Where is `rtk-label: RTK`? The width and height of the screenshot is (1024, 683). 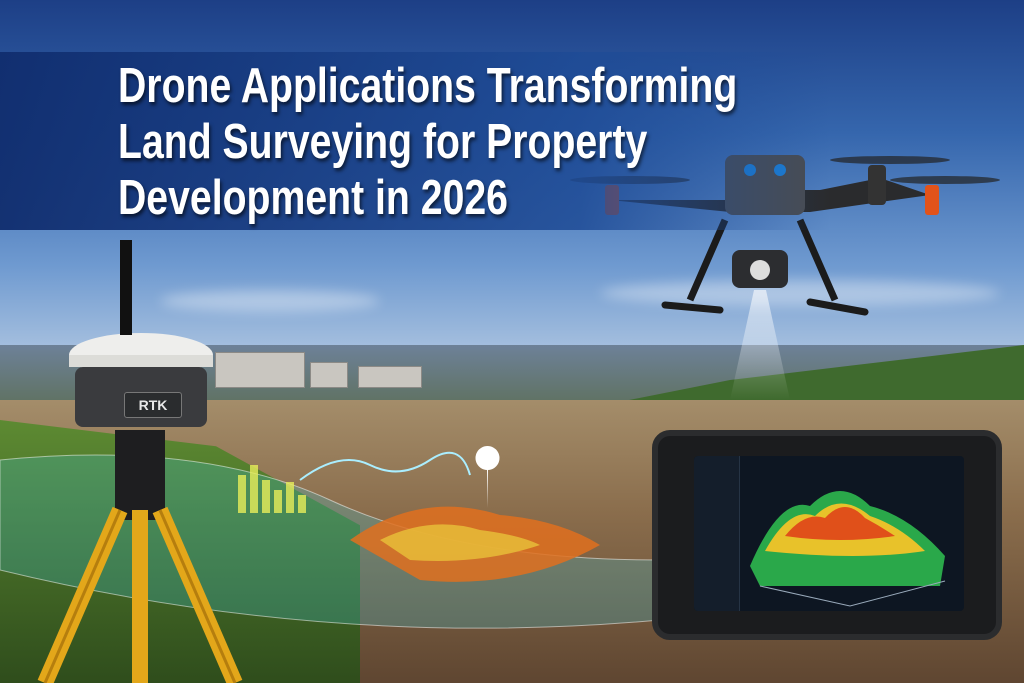
rtk-label: RTK is located at coordinates (153, 405).